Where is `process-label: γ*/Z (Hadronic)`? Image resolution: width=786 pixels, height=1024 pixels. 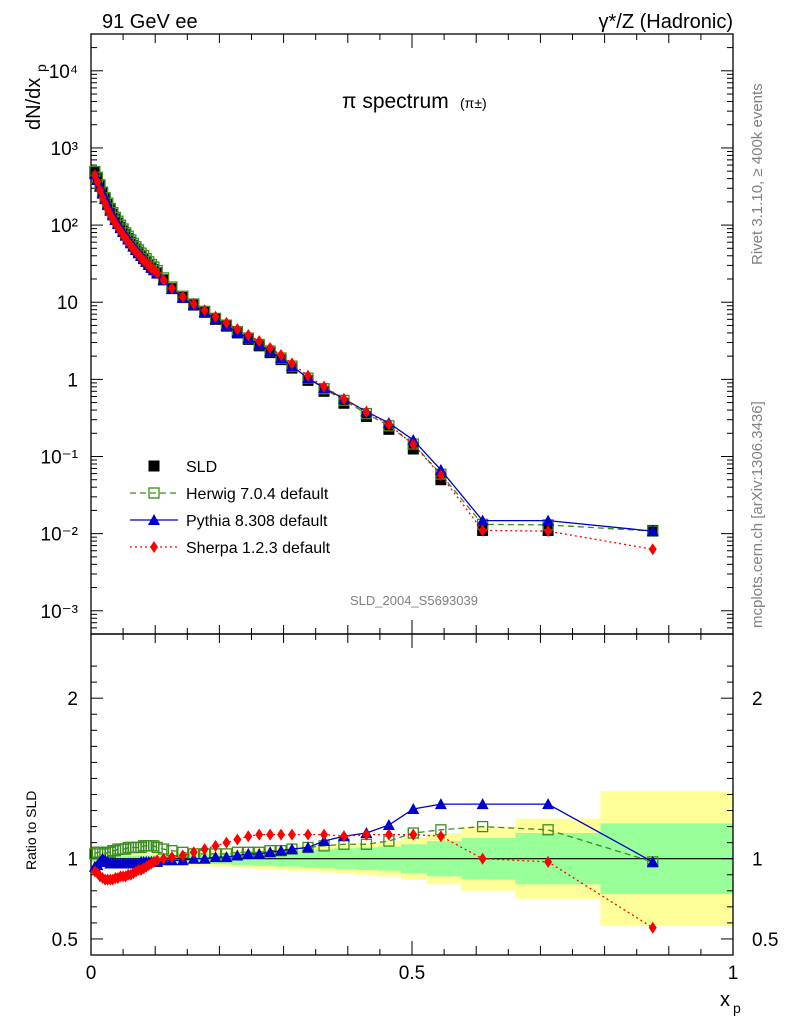 process-label: γ*/Z (Hadronic) is located at coordinates (666, 22).